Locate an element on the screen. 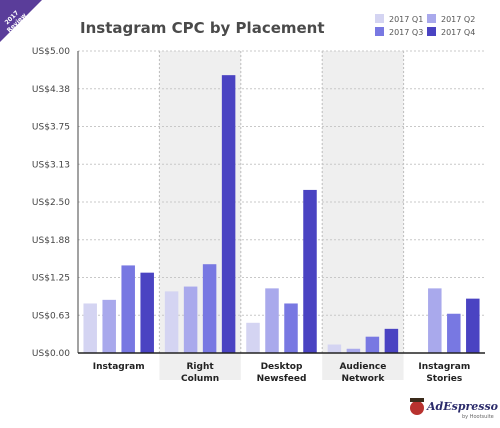  legend: 2017 Q1 2017 Q2 2017 Q3 2017 Q4 is located at coordinates (425, 25).